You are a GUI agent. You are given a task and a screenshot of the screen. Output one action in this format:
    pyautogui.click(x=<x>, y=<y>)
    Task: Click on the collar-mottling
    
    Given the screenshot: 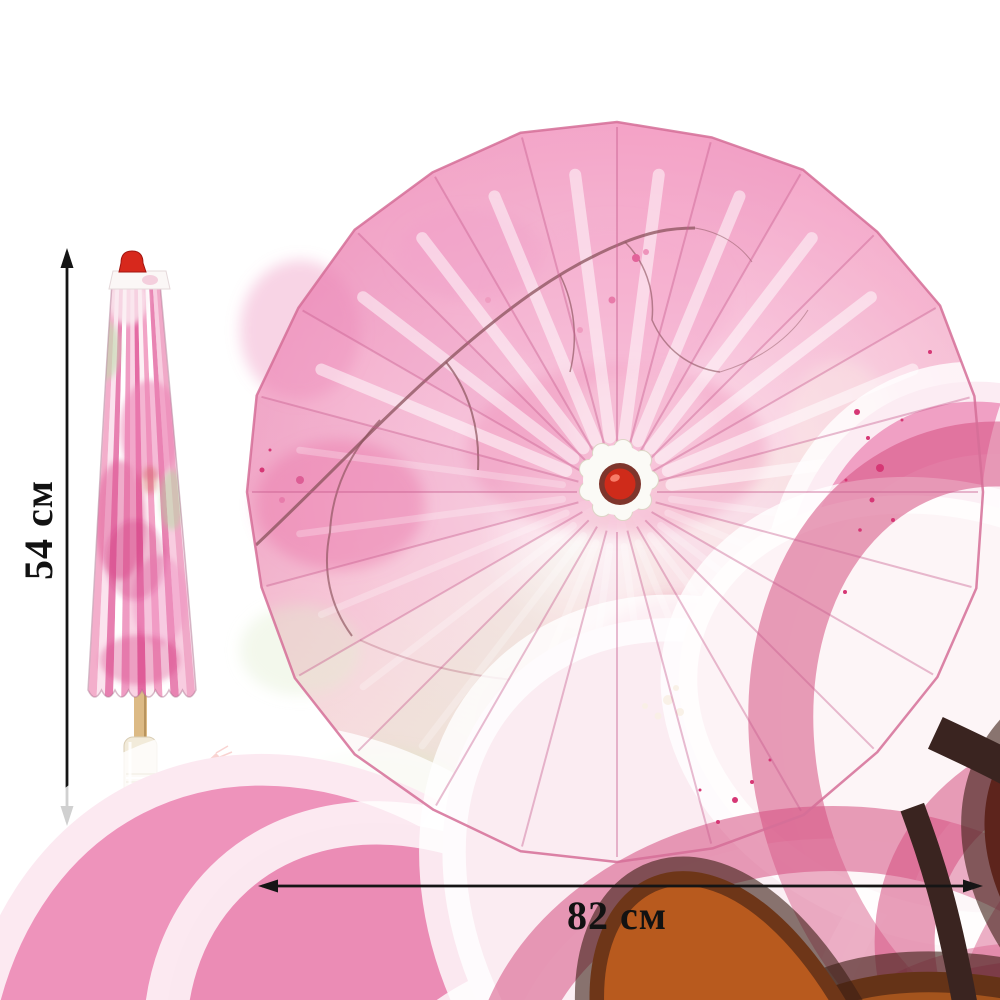 What is the action you would take?
    pyautogui.click(x=150, y=280)
    